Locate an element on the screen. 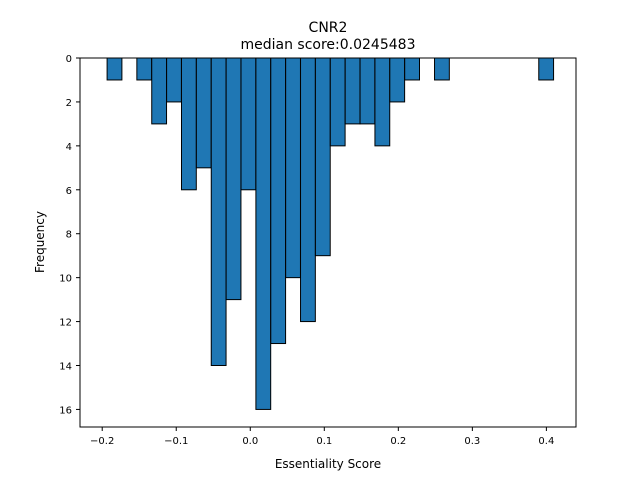 This screenshot has height=480, width=640. y-axis-ticks: 0 2 4 6 8 10 12 14 16 is located at coordinates (69, 235).